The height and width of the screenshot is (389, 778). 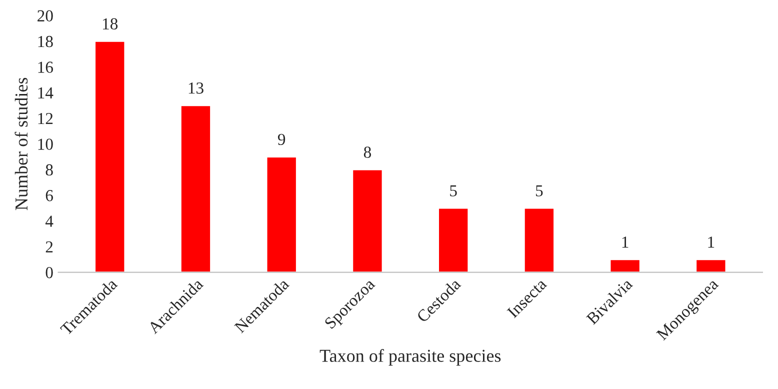 I want to click on y-tick-label: 10, so click(x=45, y=144).